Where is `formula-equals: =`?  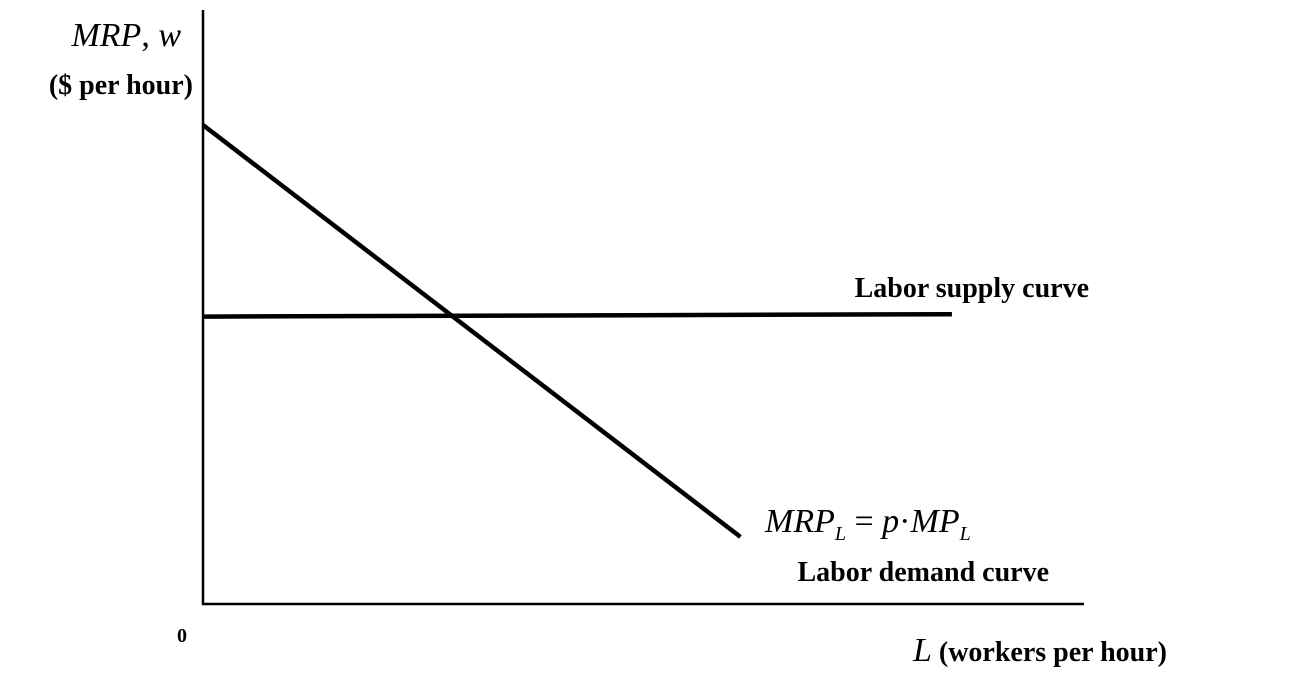 formula-equals: = is located at coordinates (864, 521).